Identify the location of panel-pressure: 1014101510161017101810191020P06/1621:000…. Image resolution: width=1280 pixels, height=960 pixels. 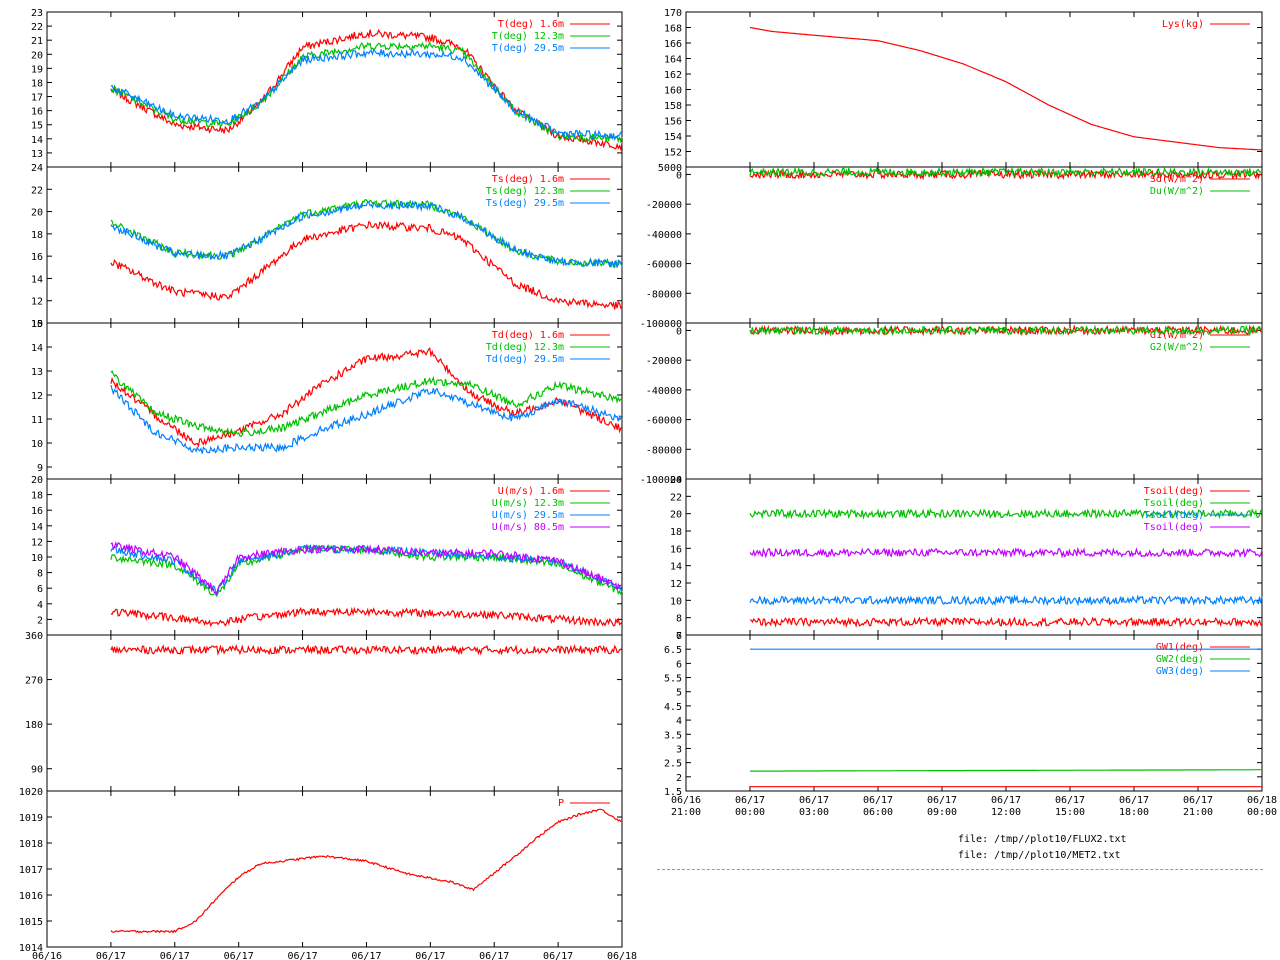
(328, 873).